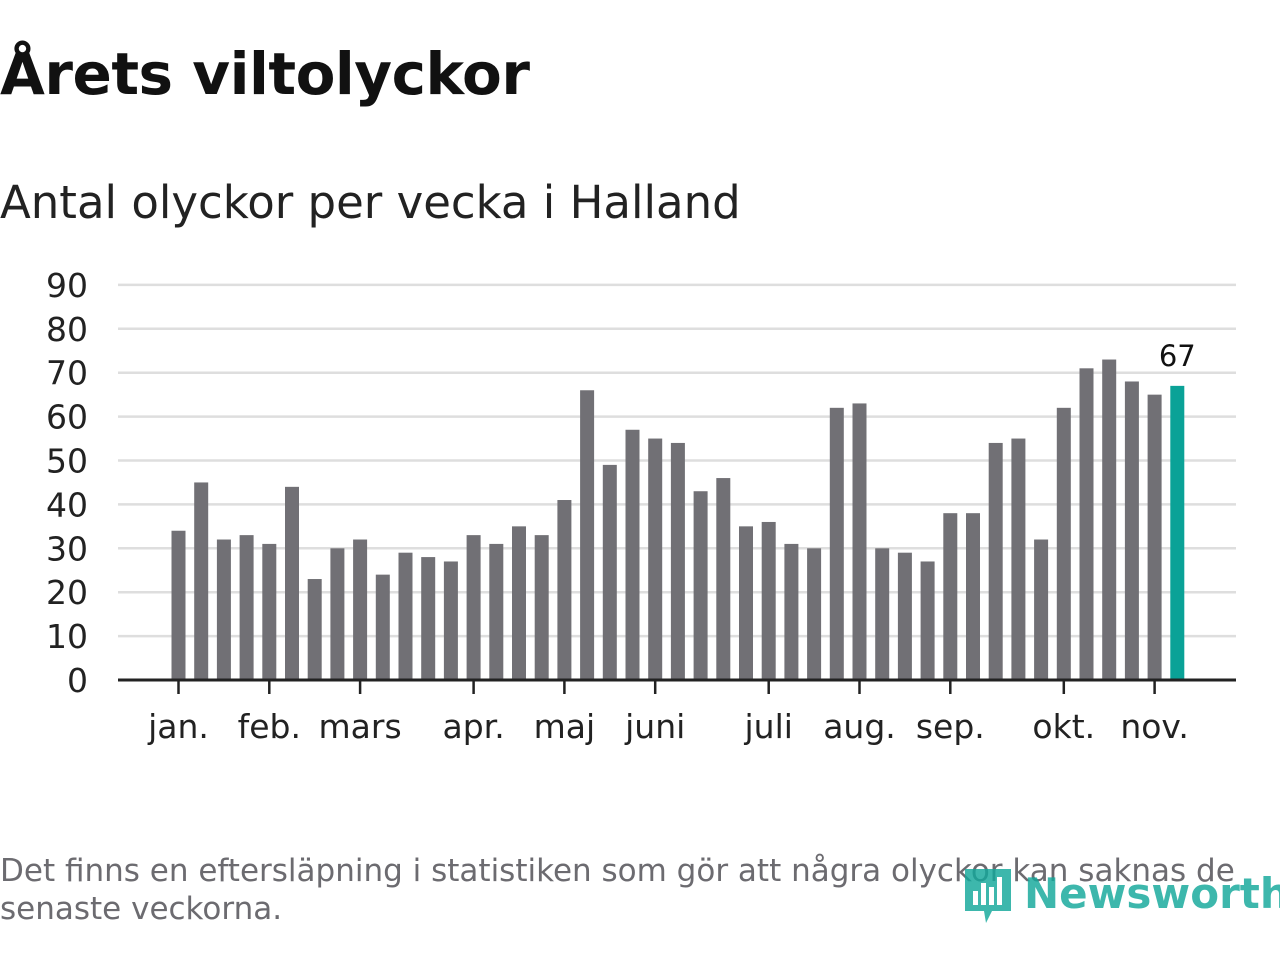  I want to click on y-tick-label: 40, so click(67, 504).